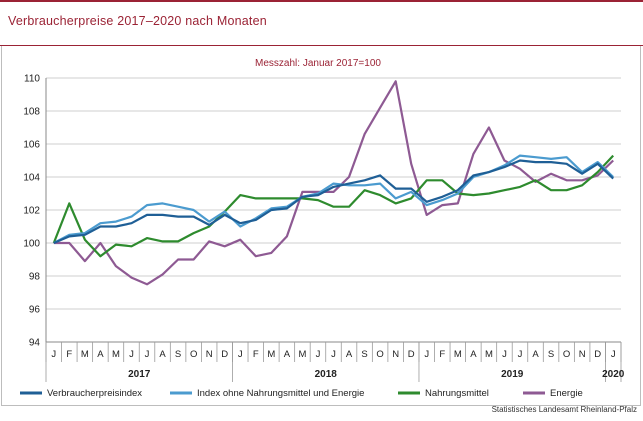 Image resolution: width=643 pixels, height=421 pixels. I want to click on x-year-label-2019: 2019, so click(512, 374).